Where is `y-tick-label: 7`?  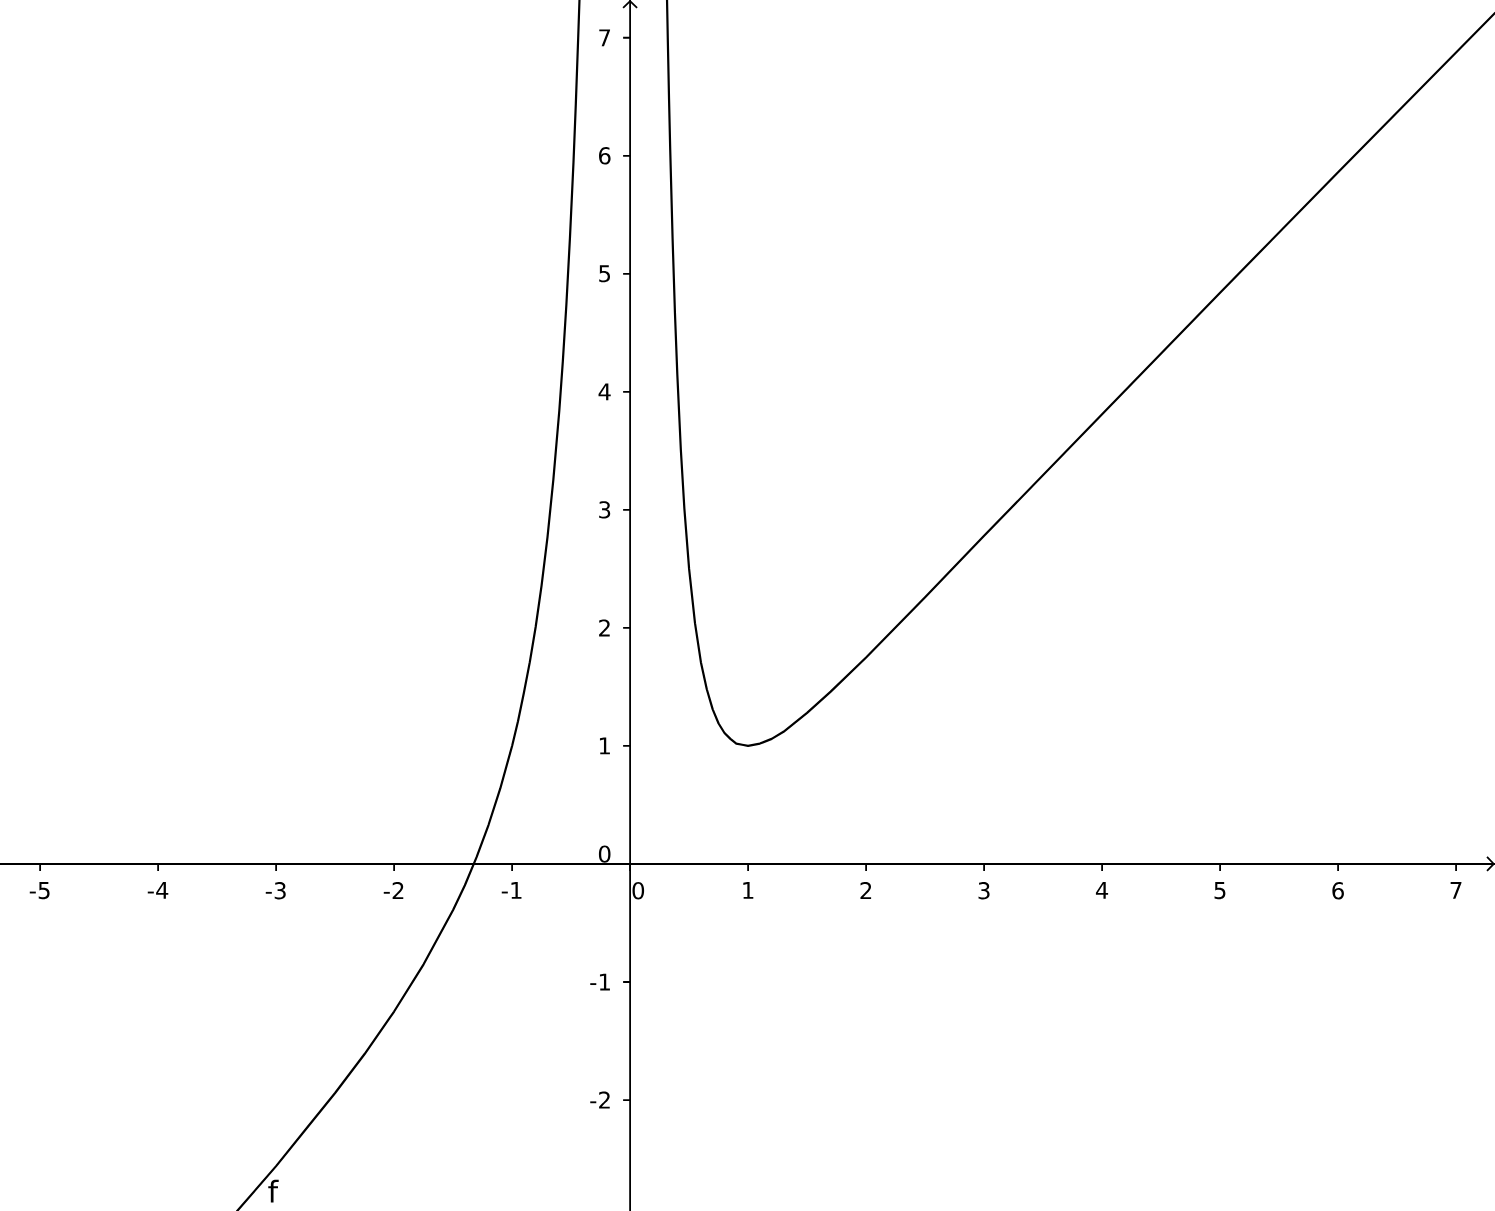
y-tick-label: 7 is located at coordinates (605, 38).